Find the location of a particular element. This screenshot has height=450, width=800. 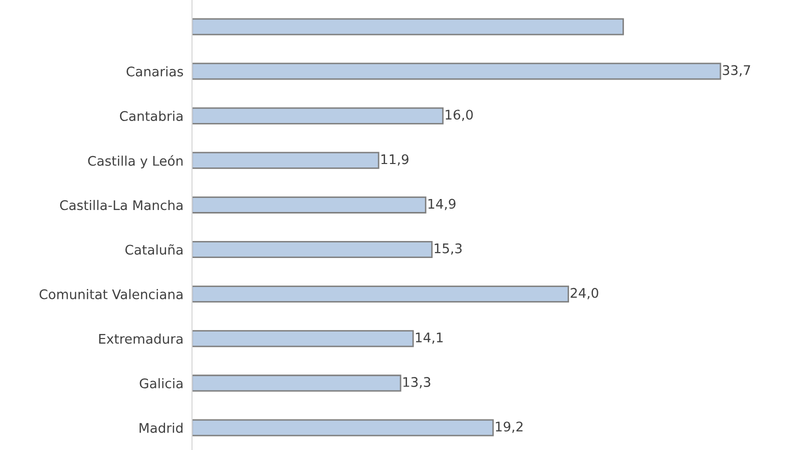

data-label: 19,2 is located at coordinates (509, 427).